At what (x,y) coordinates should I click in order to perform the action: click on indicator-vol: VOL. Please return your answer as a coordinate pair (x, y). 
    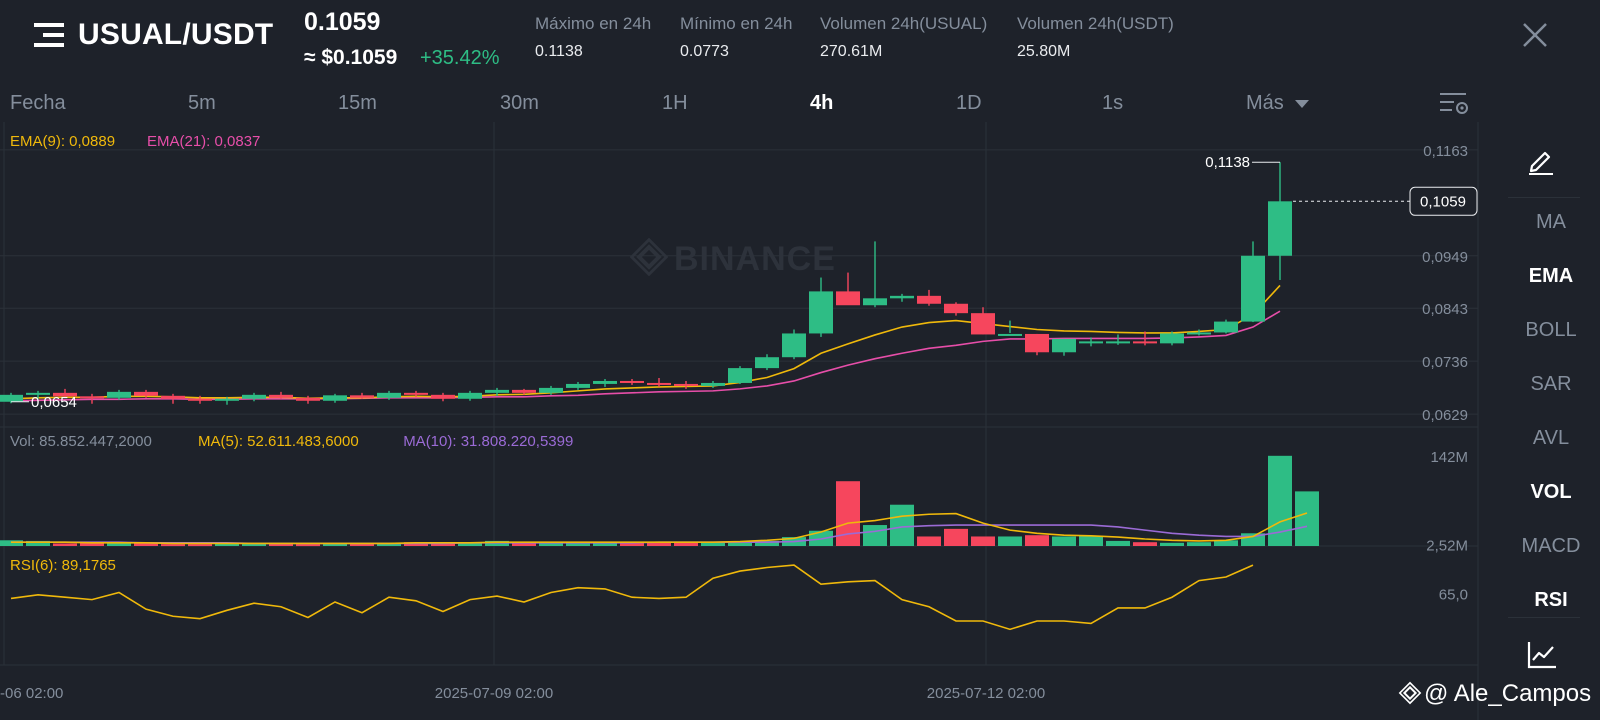
    Looking at the image, I should click on (1551, 492).